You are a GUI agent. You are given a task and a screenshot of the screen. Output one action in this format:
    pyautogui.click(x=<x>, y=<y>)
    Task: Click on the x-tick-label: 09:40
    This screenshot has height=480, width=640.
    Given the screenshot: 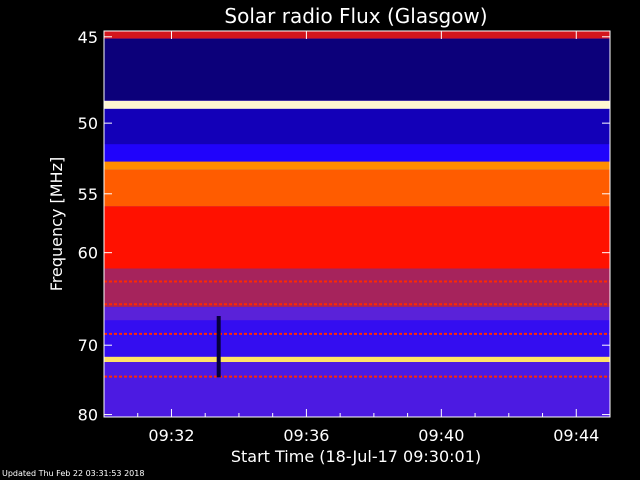 What is the action you would take?
    pyautogui.click(x=441, y=435)
    